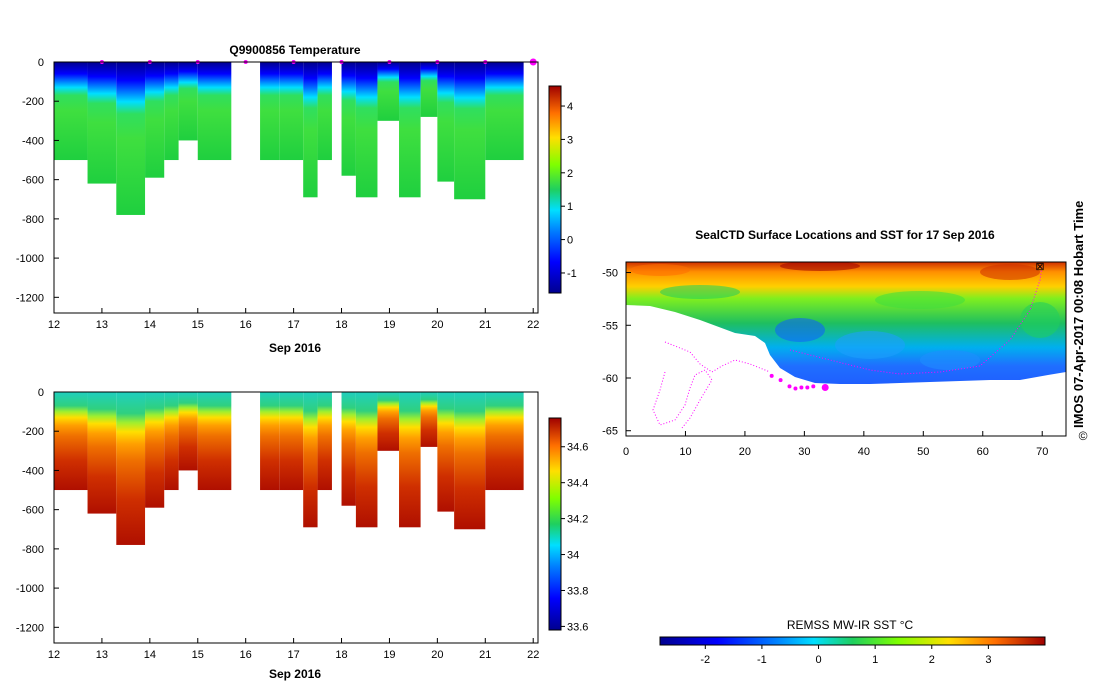 The image size is (1099, 700). I want to click on salinity-profile-cells, so click(289, 468).